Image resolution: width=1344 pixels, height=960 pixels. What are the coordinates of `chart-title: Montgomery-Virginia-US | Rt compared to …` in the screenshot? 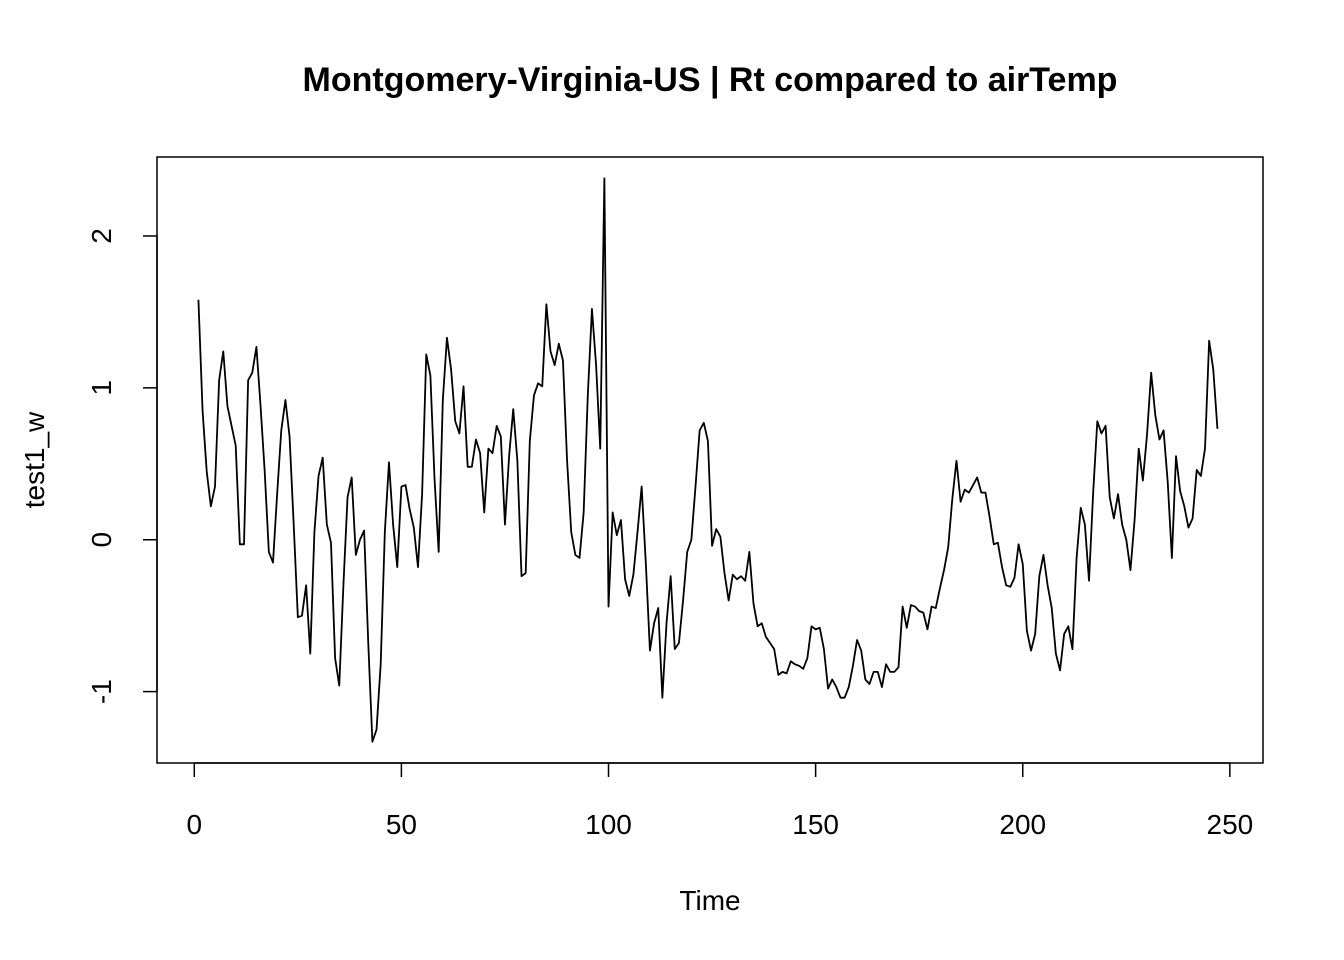 It's located at (710, 80).